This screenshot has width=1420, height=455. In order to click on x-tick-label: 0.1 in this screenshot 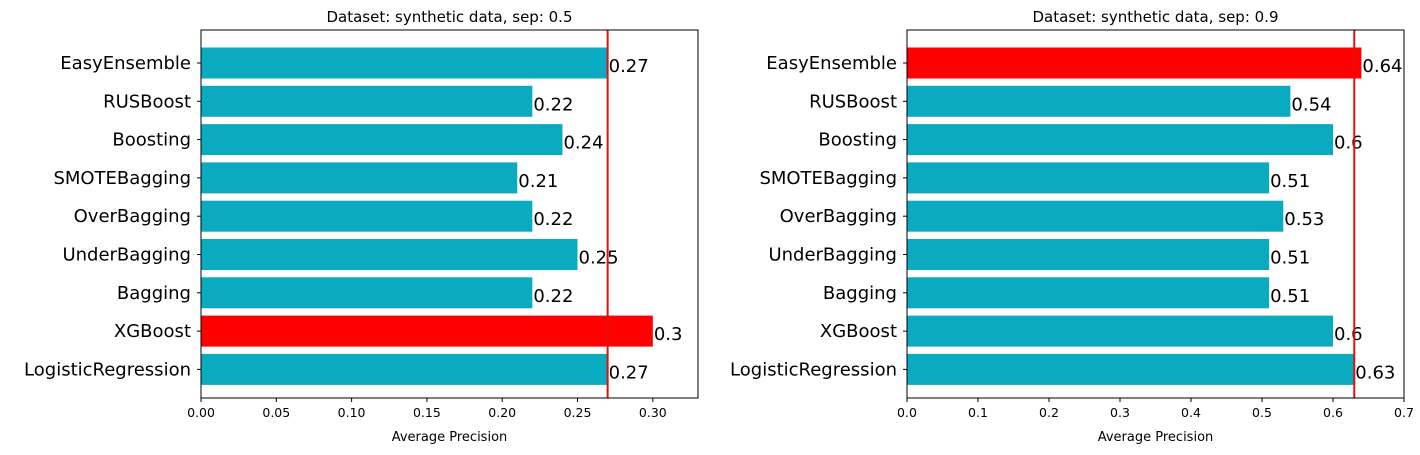, I will do `click(978, 412)`.